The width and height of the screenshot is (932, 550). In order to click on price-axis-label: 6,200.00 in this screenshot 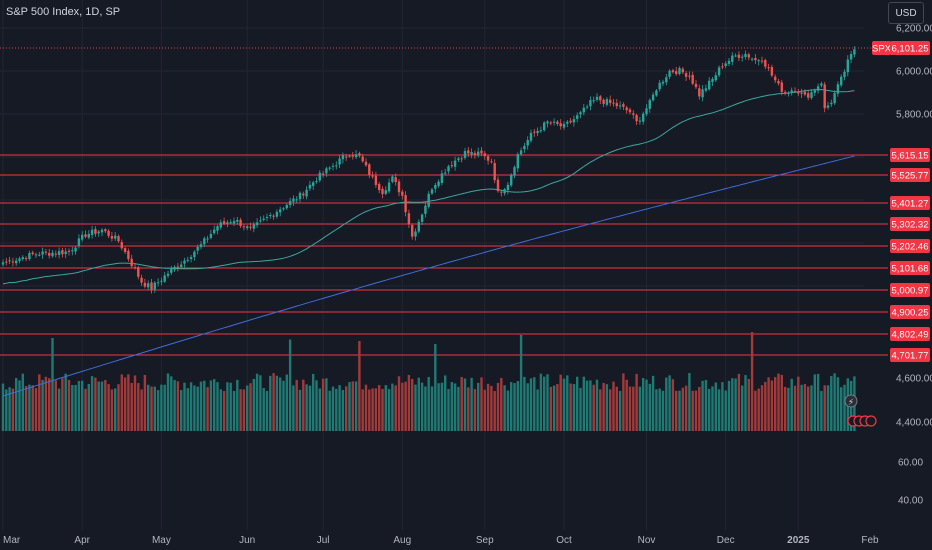, I will do `click(914, 29)`.